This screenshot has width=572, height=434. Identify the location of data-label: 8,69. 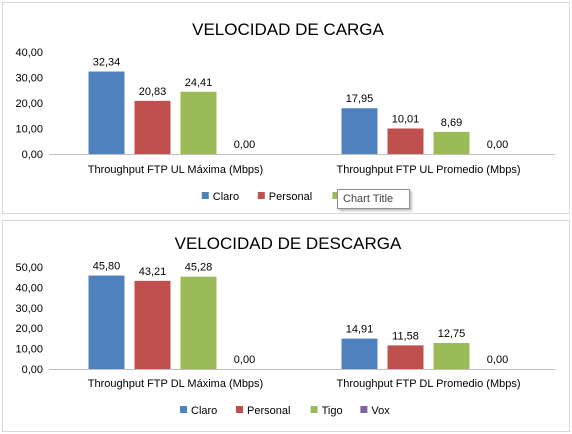
(451, 123).